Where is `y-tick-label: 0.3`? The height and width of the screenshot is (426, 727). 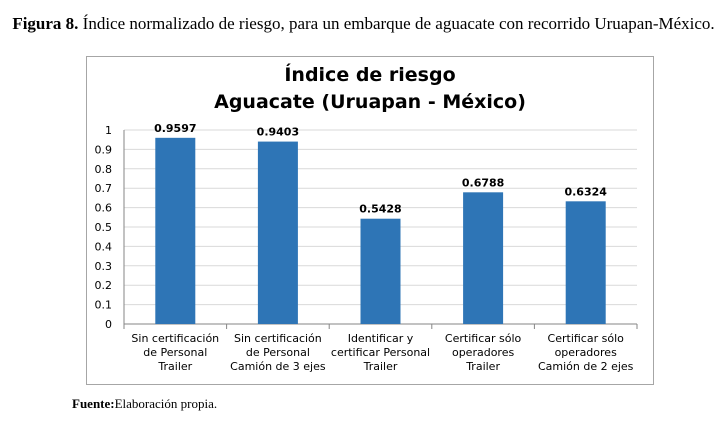 y-tick-label: 0.3 is located at coordinates (104, 266).